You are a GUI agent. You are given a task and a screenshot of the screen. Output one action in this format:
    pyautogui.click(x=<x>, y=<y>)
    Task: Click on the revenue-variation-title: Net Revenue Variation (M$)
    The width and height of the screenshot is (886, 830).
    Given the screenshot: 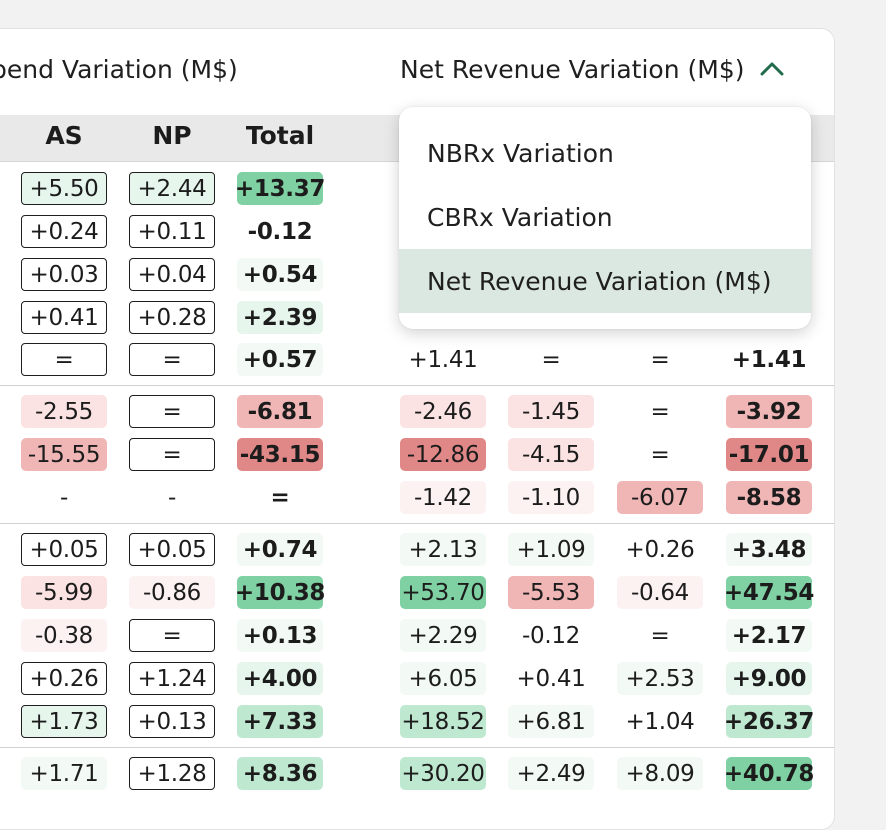 What is the action you would take?
    pyautogui.click(x=572, y=69)
    